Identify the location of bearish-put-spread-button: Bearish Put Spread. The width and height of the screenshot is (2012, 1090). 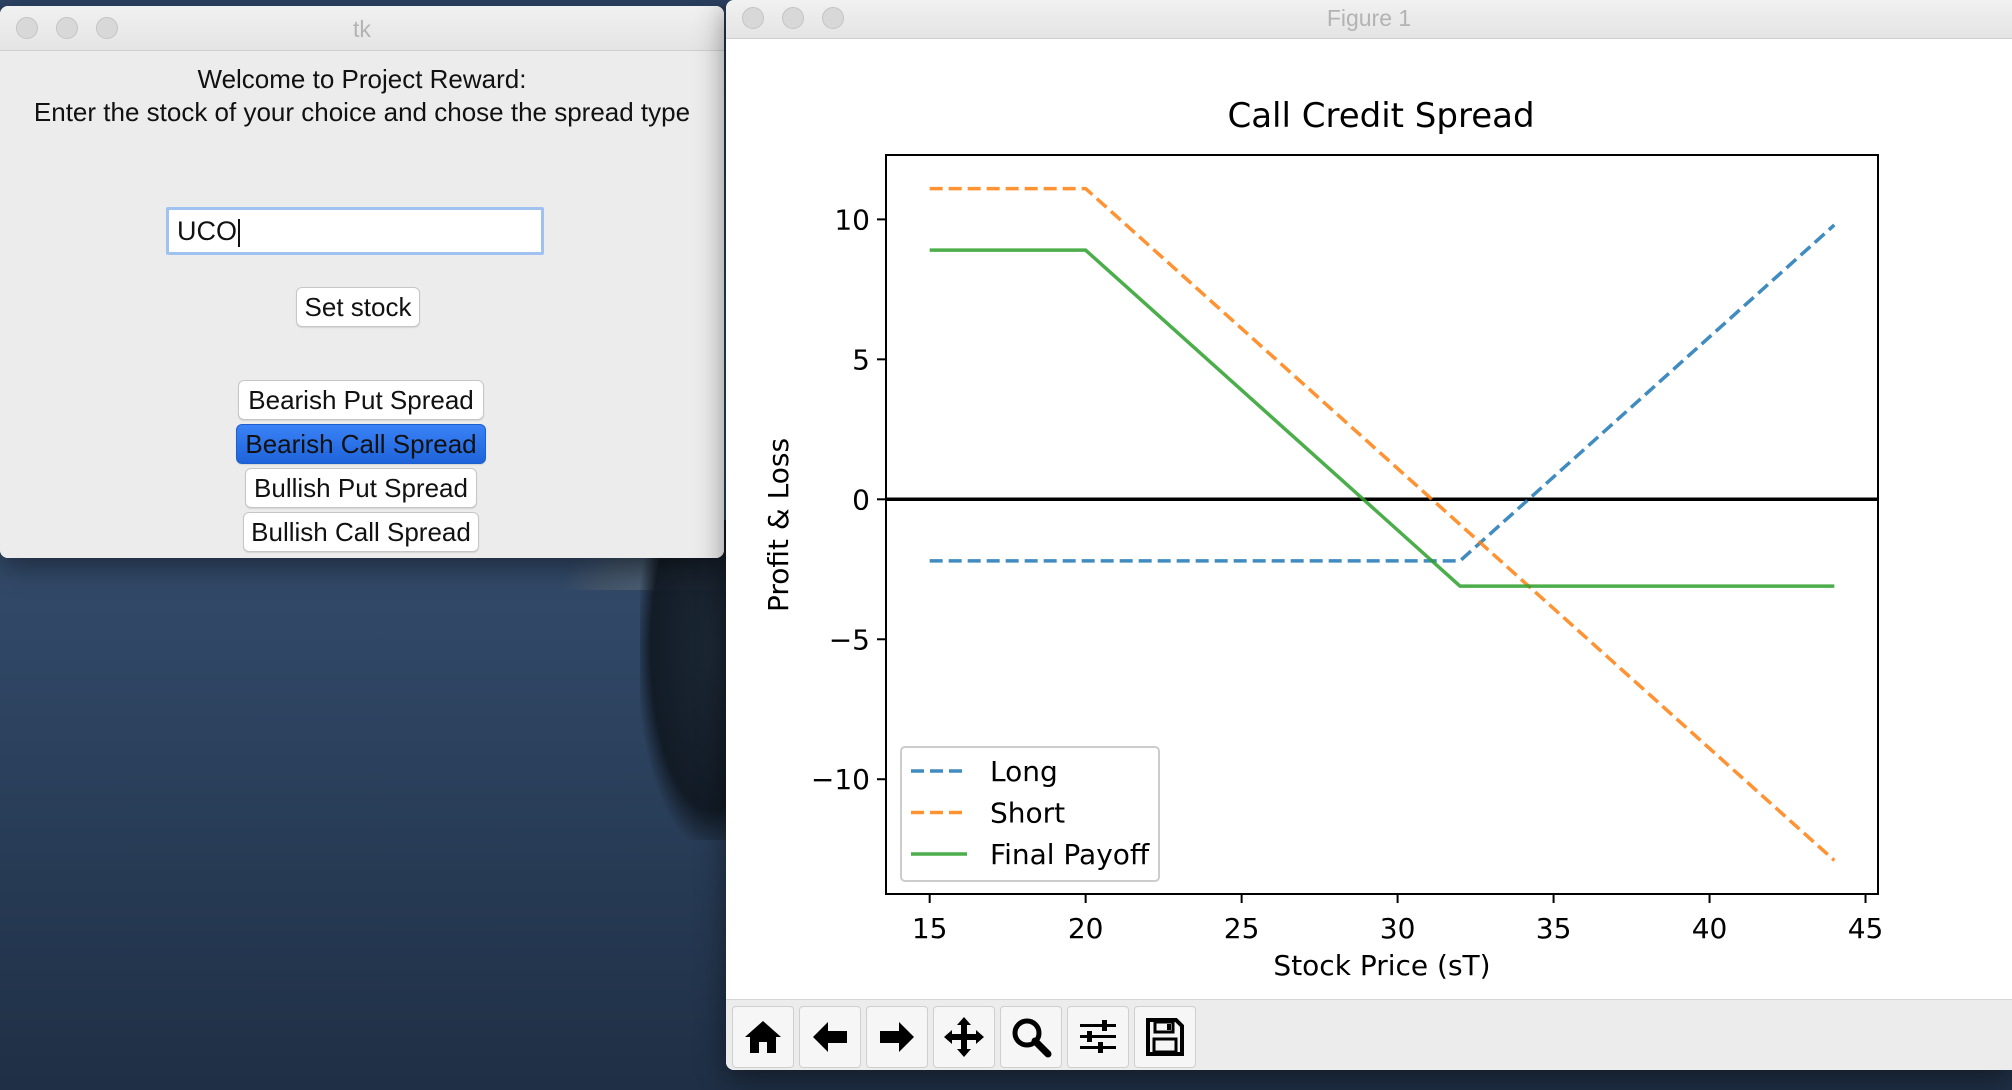
(361, 400).